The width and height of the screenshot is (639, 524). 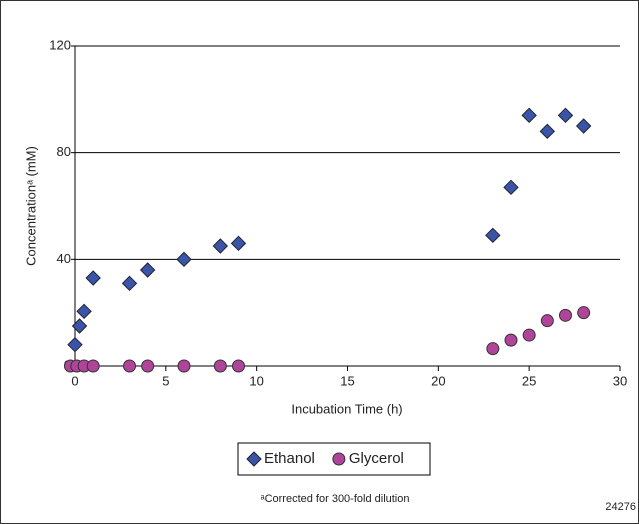 I want to click on footnote: ᵃCorrected for 300-fold dilution, so click(x=334, y=499).